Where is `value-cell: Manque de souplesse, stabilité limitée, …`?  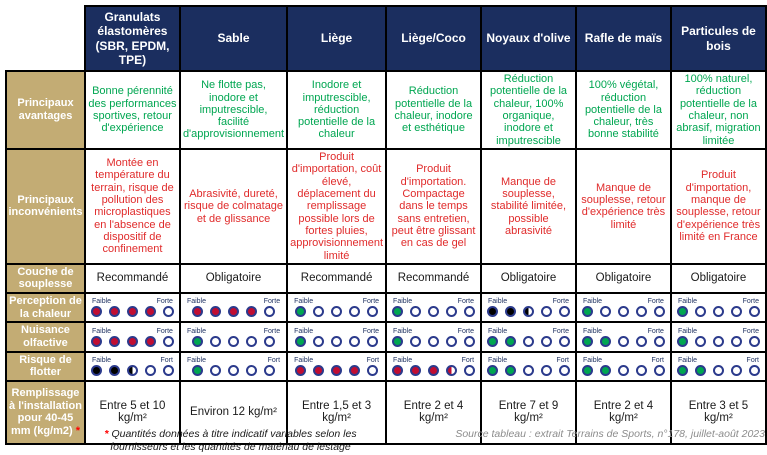
value-cell: Manque de souplesse, stabilité limitée, … is located at coordinates (528, 206).